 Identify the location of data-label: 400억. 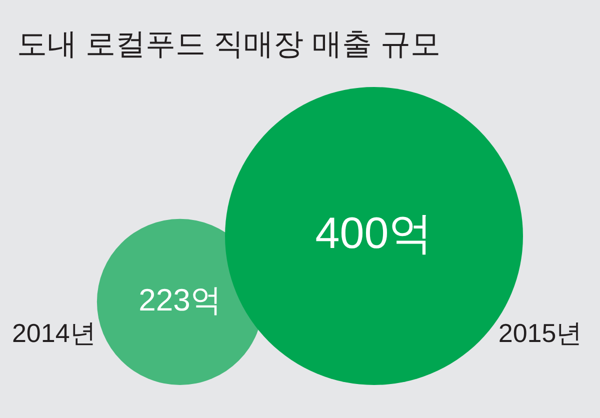
(374, 233).